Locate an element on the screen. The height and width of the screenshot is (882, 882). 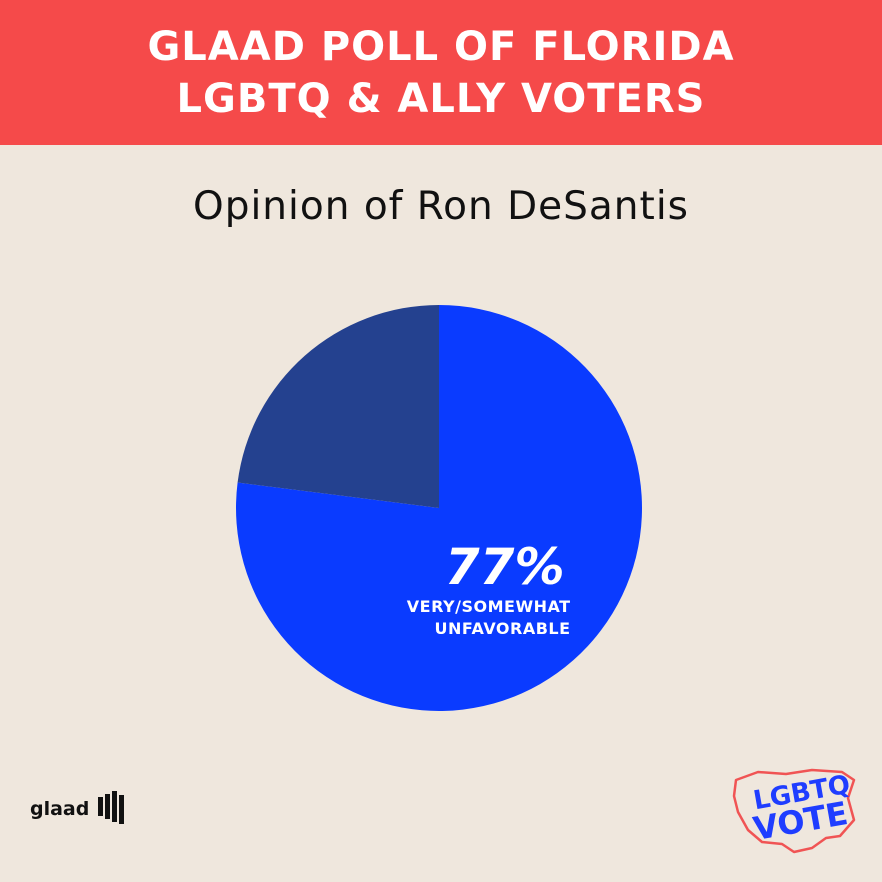
pie-slice-value-label: 77% is located at coordinates (505, 567).